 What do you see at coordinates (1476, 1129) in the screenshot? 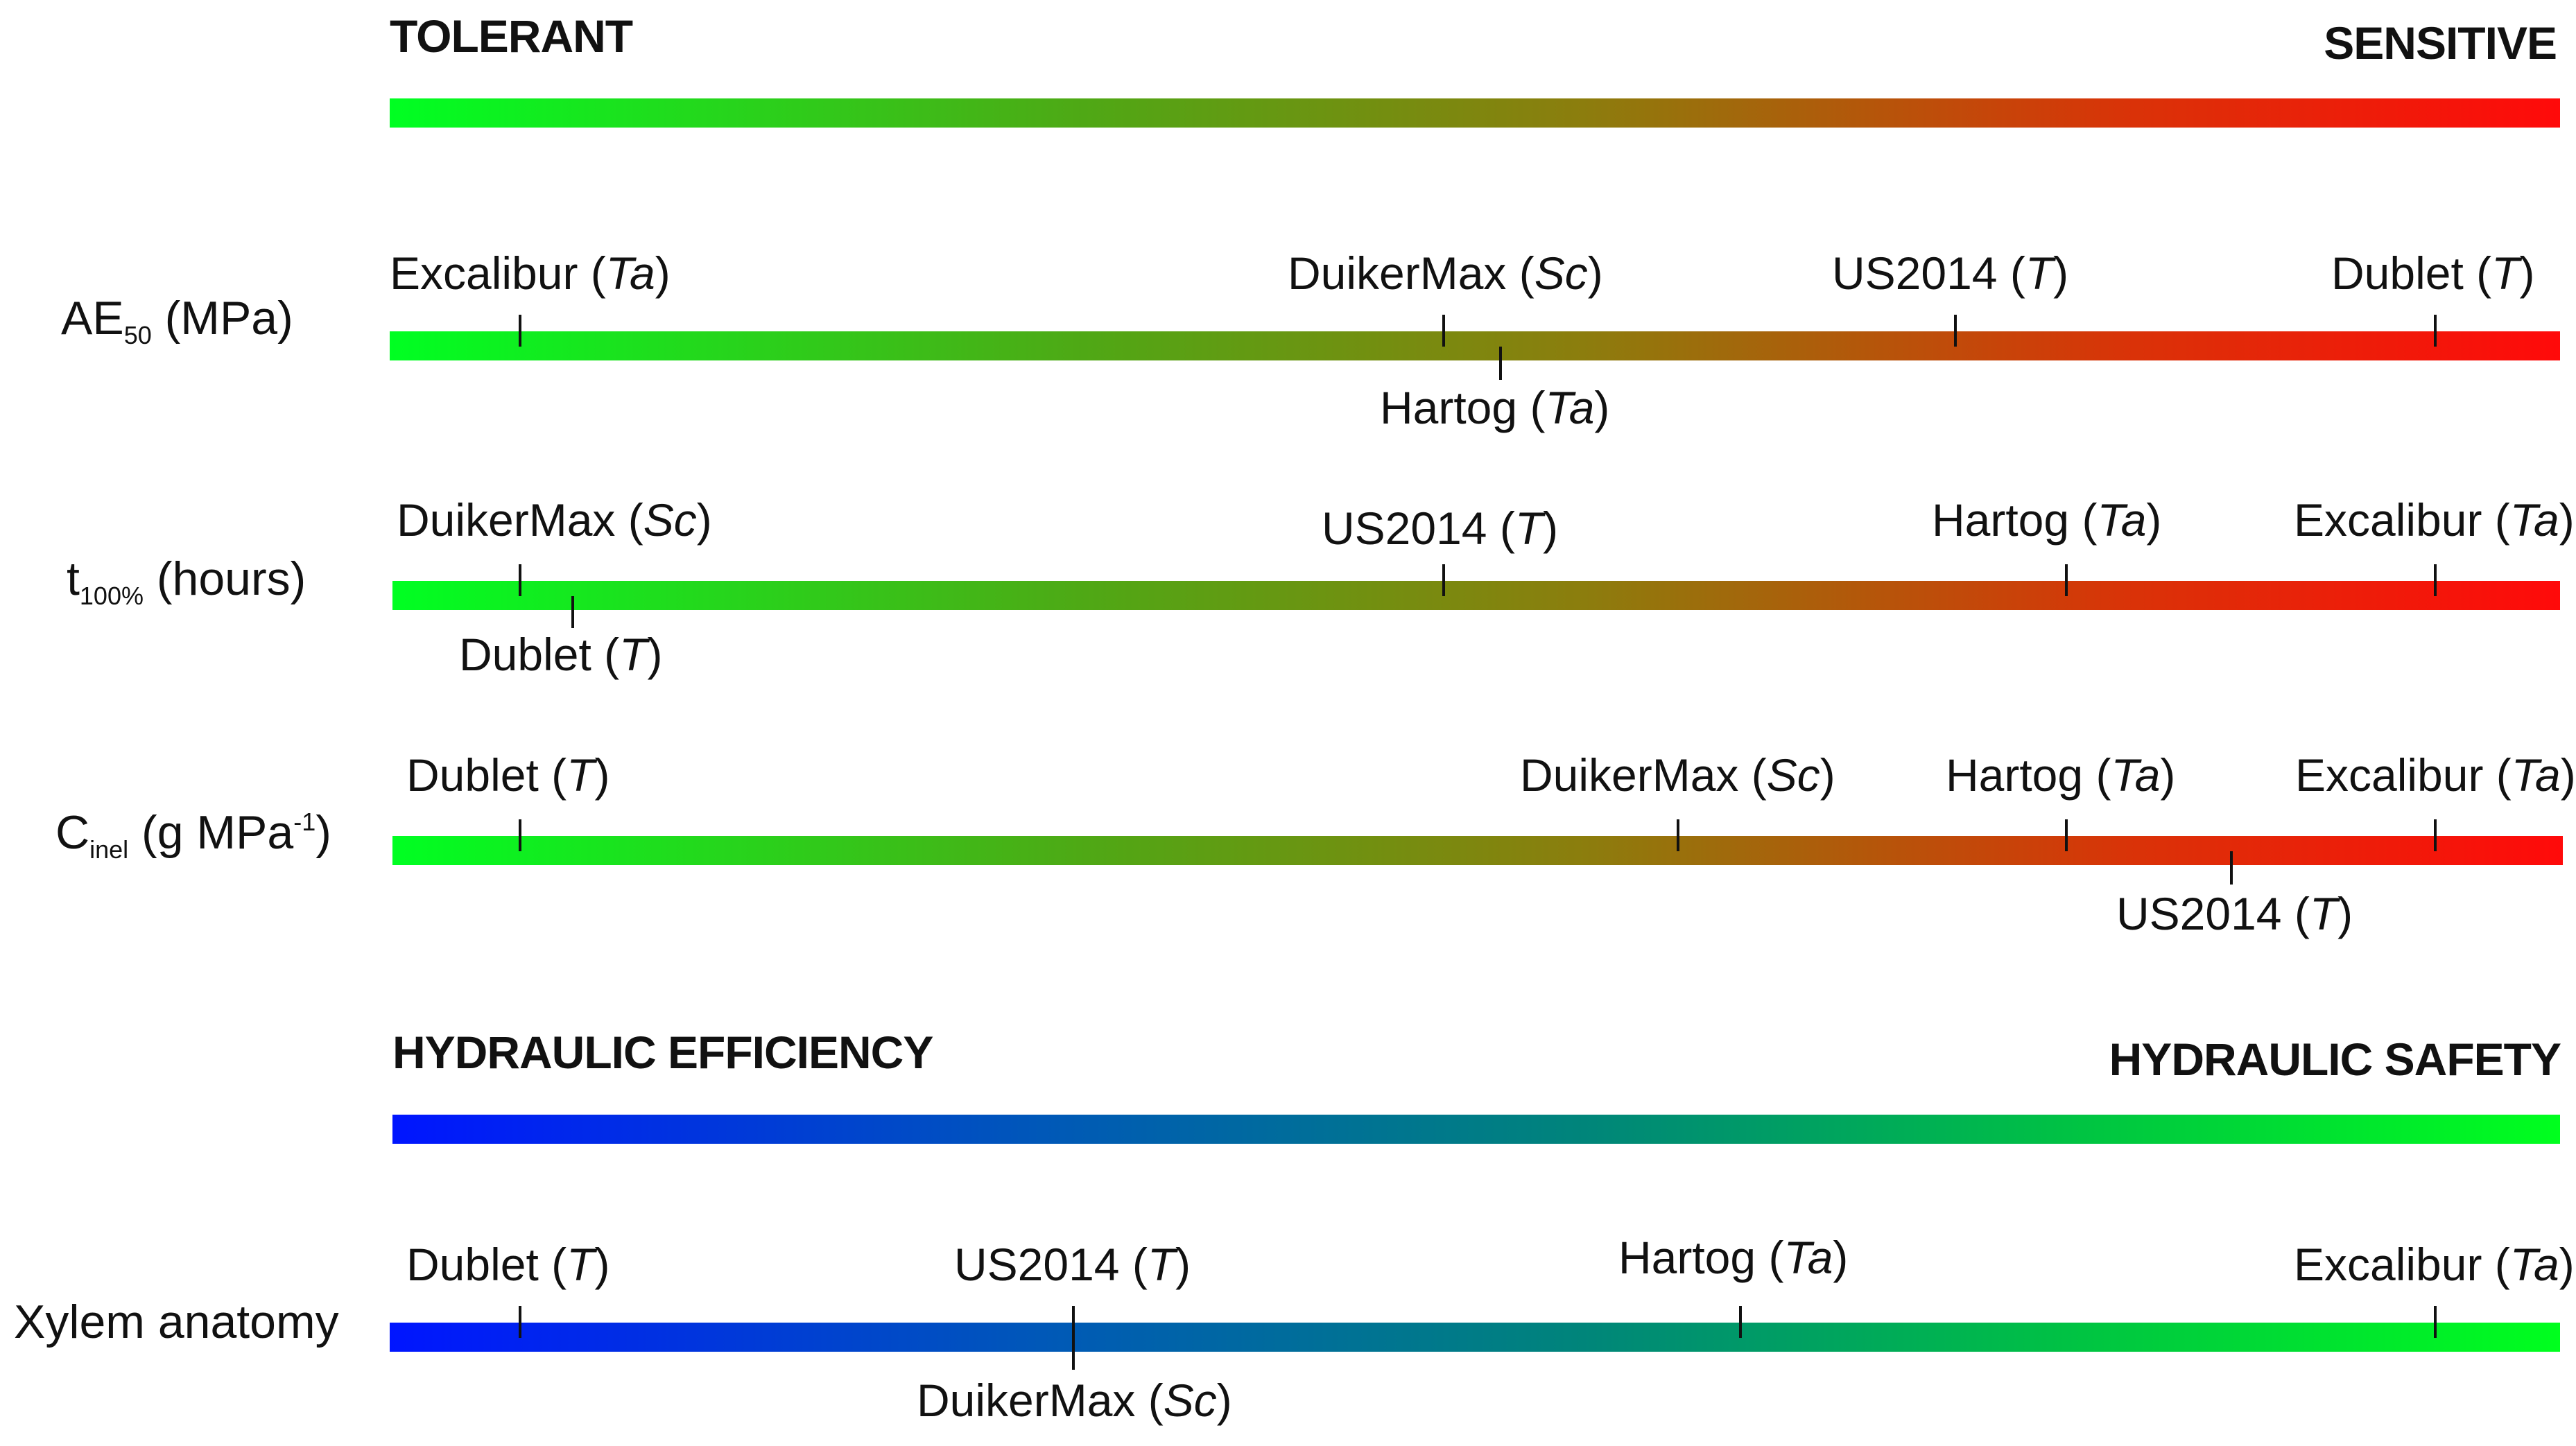
I see `hydraulic-scale-bar` at bounding box center [1476, 1129].